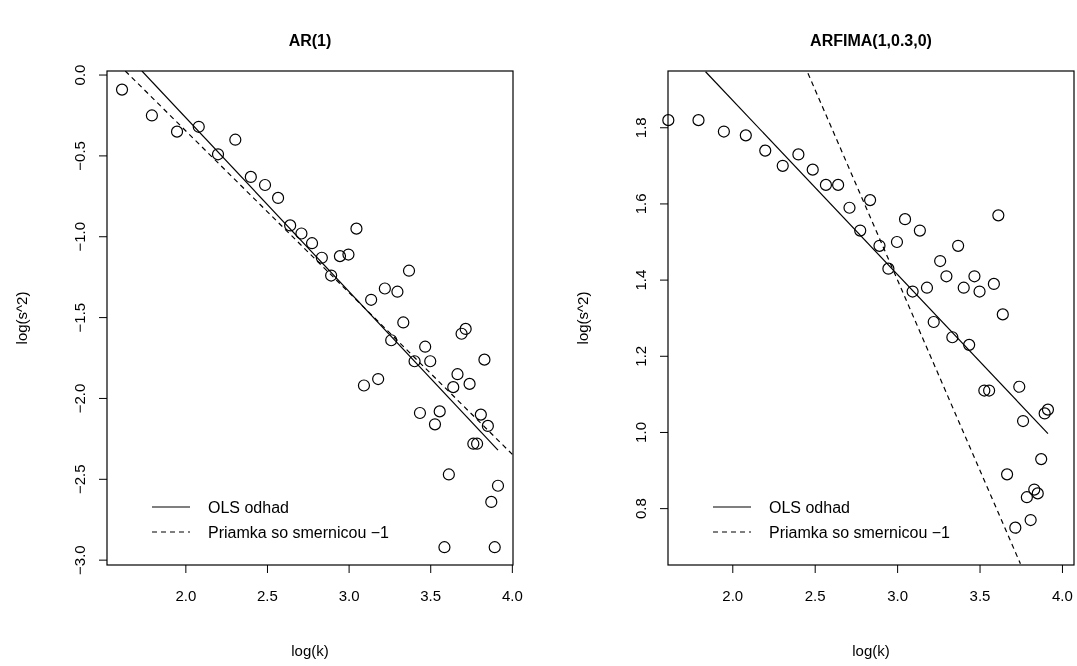 Image resolution: width=1077 pixels, height=666 pixels. What do you see at coordinates (640, 204) in the screenshot?
I see `y-tick-label: 1.6` at bounding box center [640, 204].